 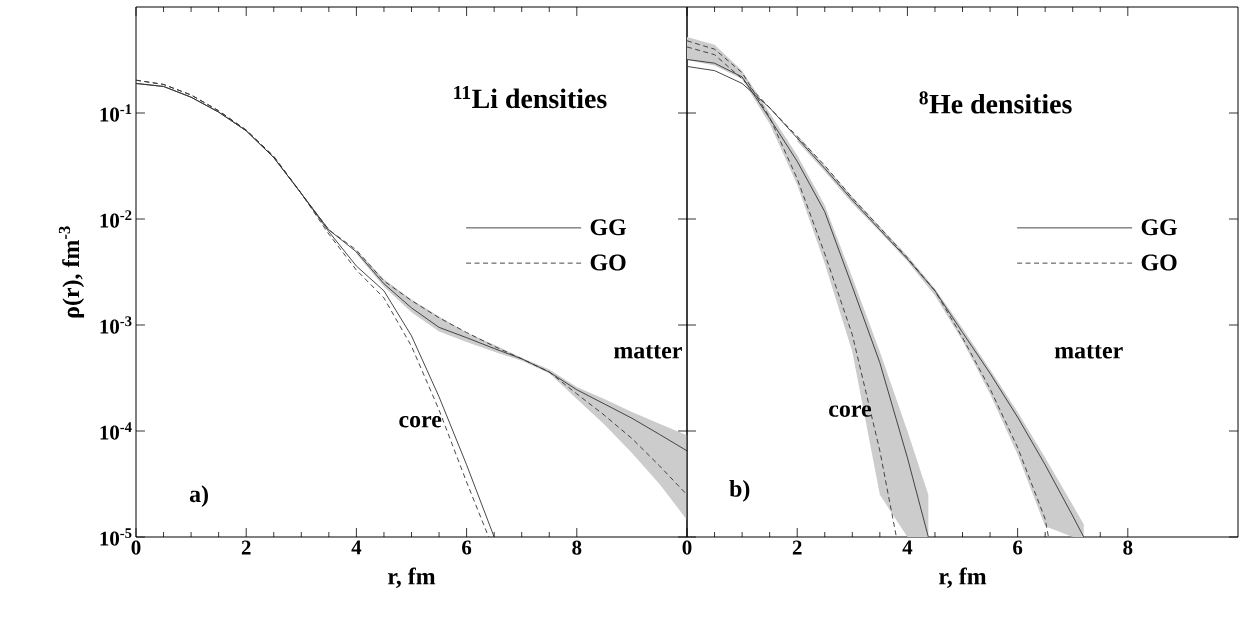 What do you see at coordinates (116, 537) in the screenshot?
I see `y-tick-label: 10$^{-5}$` at bounding box center [116, 537].